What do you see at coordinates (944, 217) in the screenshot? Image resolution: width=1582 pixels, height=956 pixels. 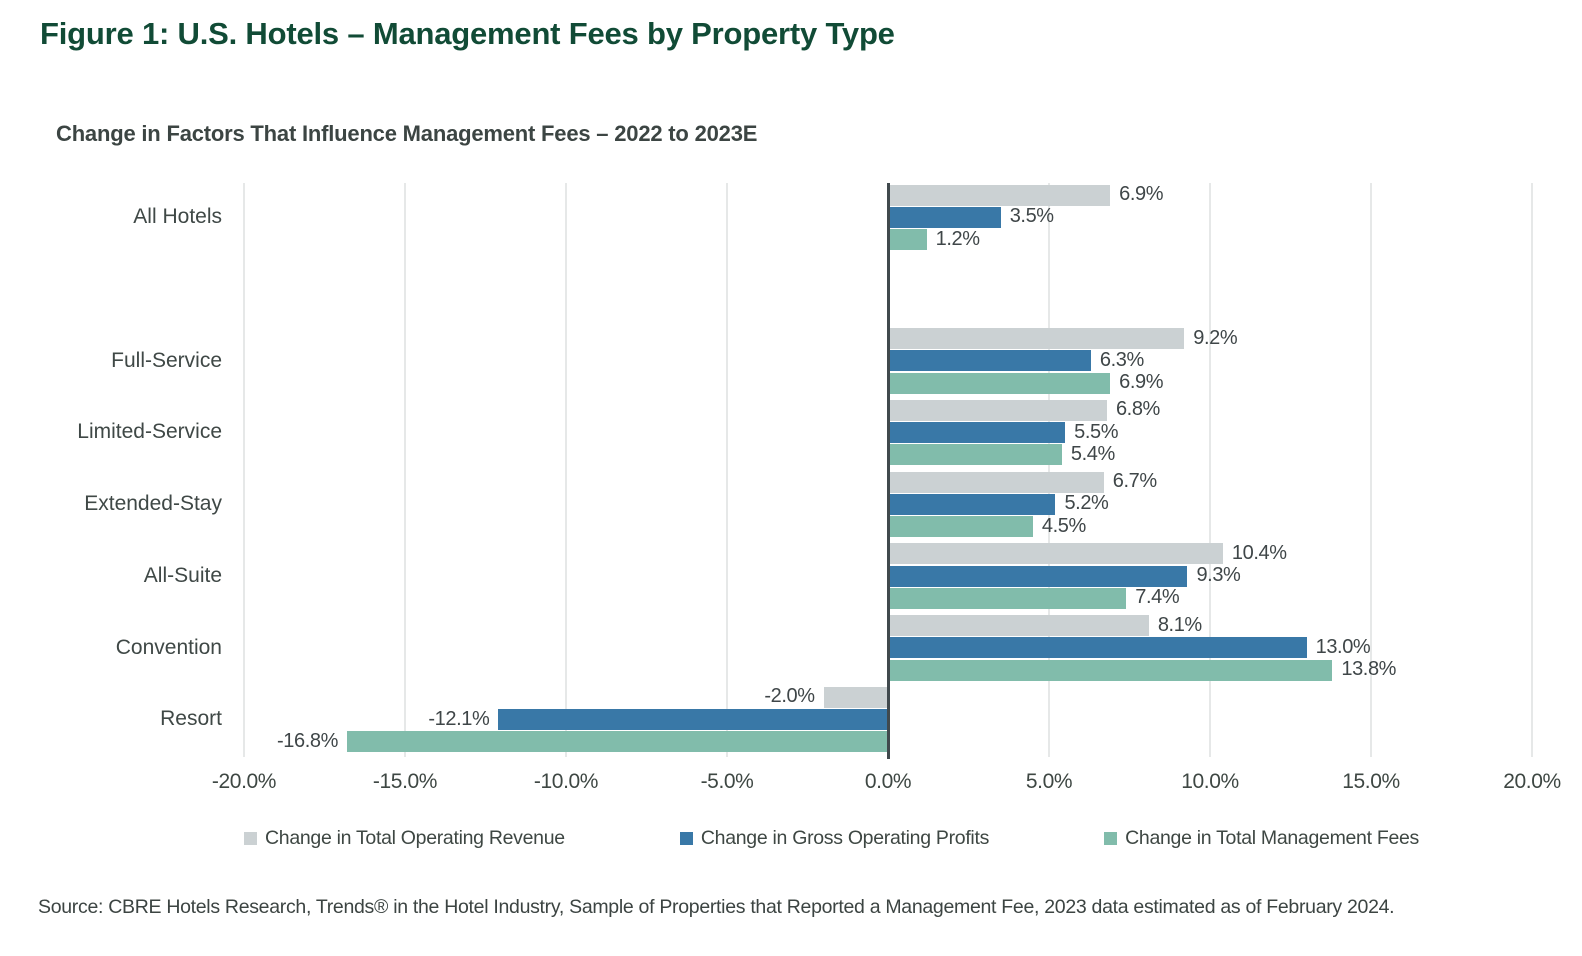 I see `bar-gross-operating-profits-all-hotels` at bounding box center [944, 217].